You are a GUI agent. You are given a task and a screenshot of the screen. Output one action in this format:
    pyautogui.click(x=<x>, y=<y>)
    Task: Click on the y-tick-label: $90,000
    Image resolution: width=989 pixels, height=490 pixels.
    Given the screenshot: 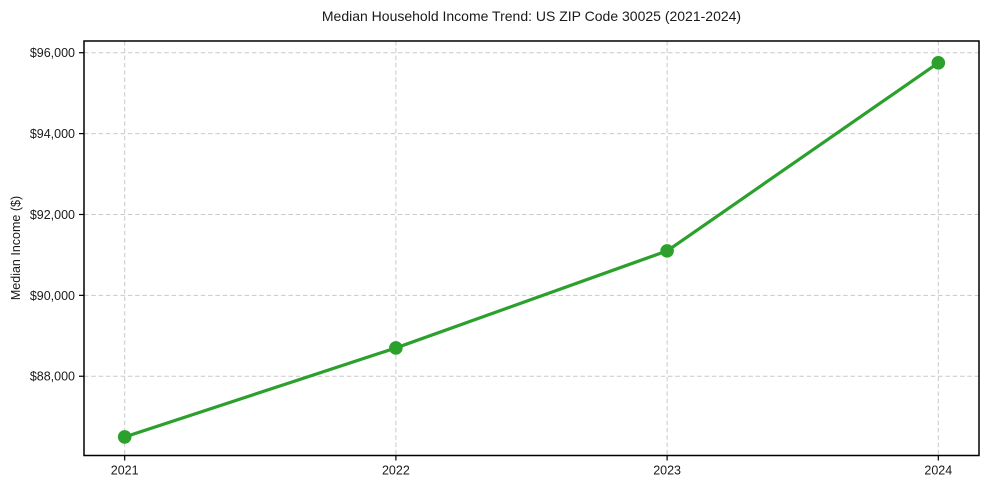 What is the action you would take?
    pyautogui.click(x=52, y=296)
    